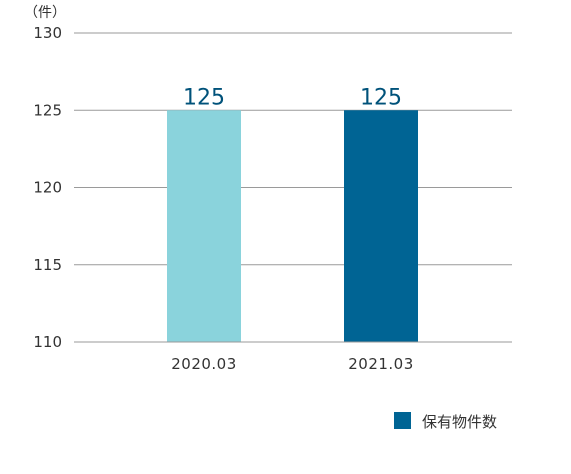 The image size is (571, 474). Describe the element at coordinates (47, 265) in the screenshot. I see `y-tick-label-115: 115` at that location.